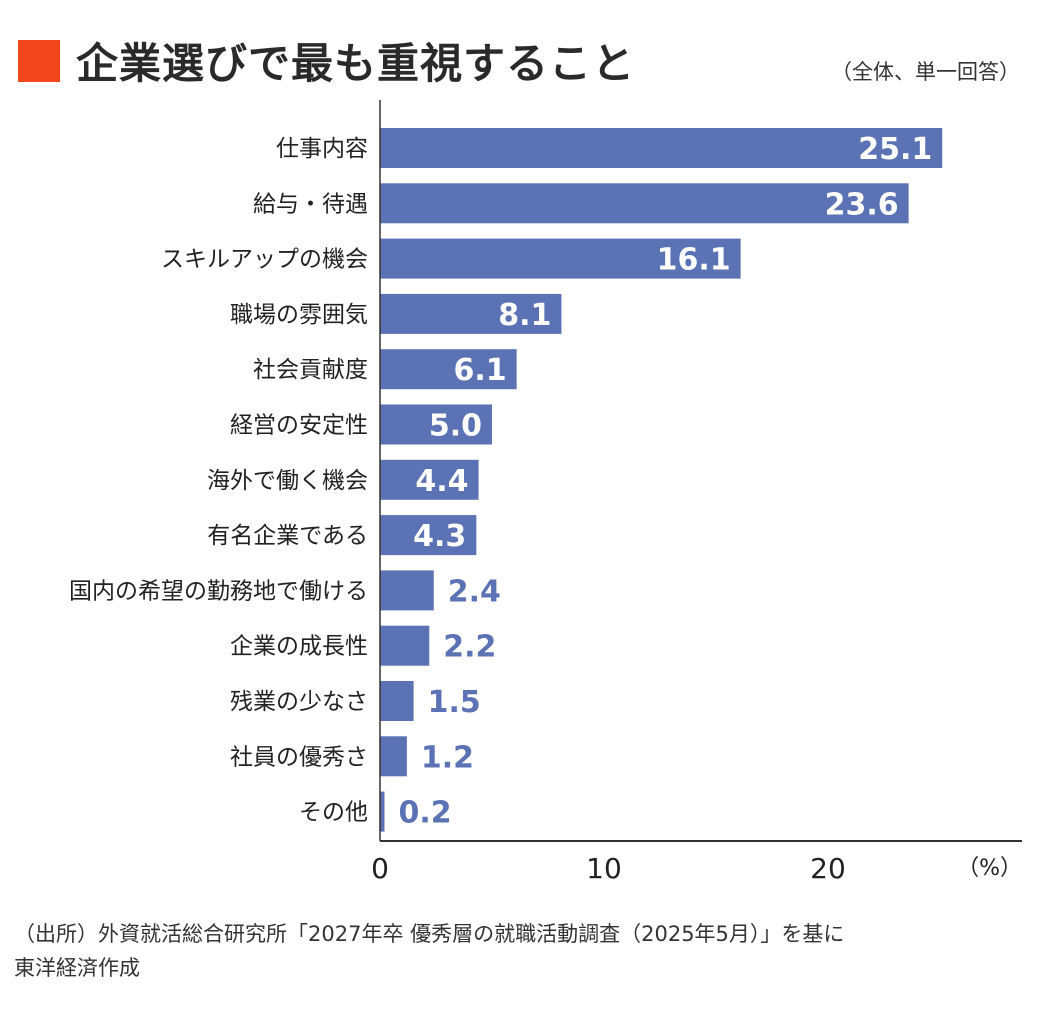 The width and height of the screenshot is (1040, 1014). What do you see at coordinates (447, 757) in the screenshot?
I see `value-label: 1.2` at bounding box center [447, 757].